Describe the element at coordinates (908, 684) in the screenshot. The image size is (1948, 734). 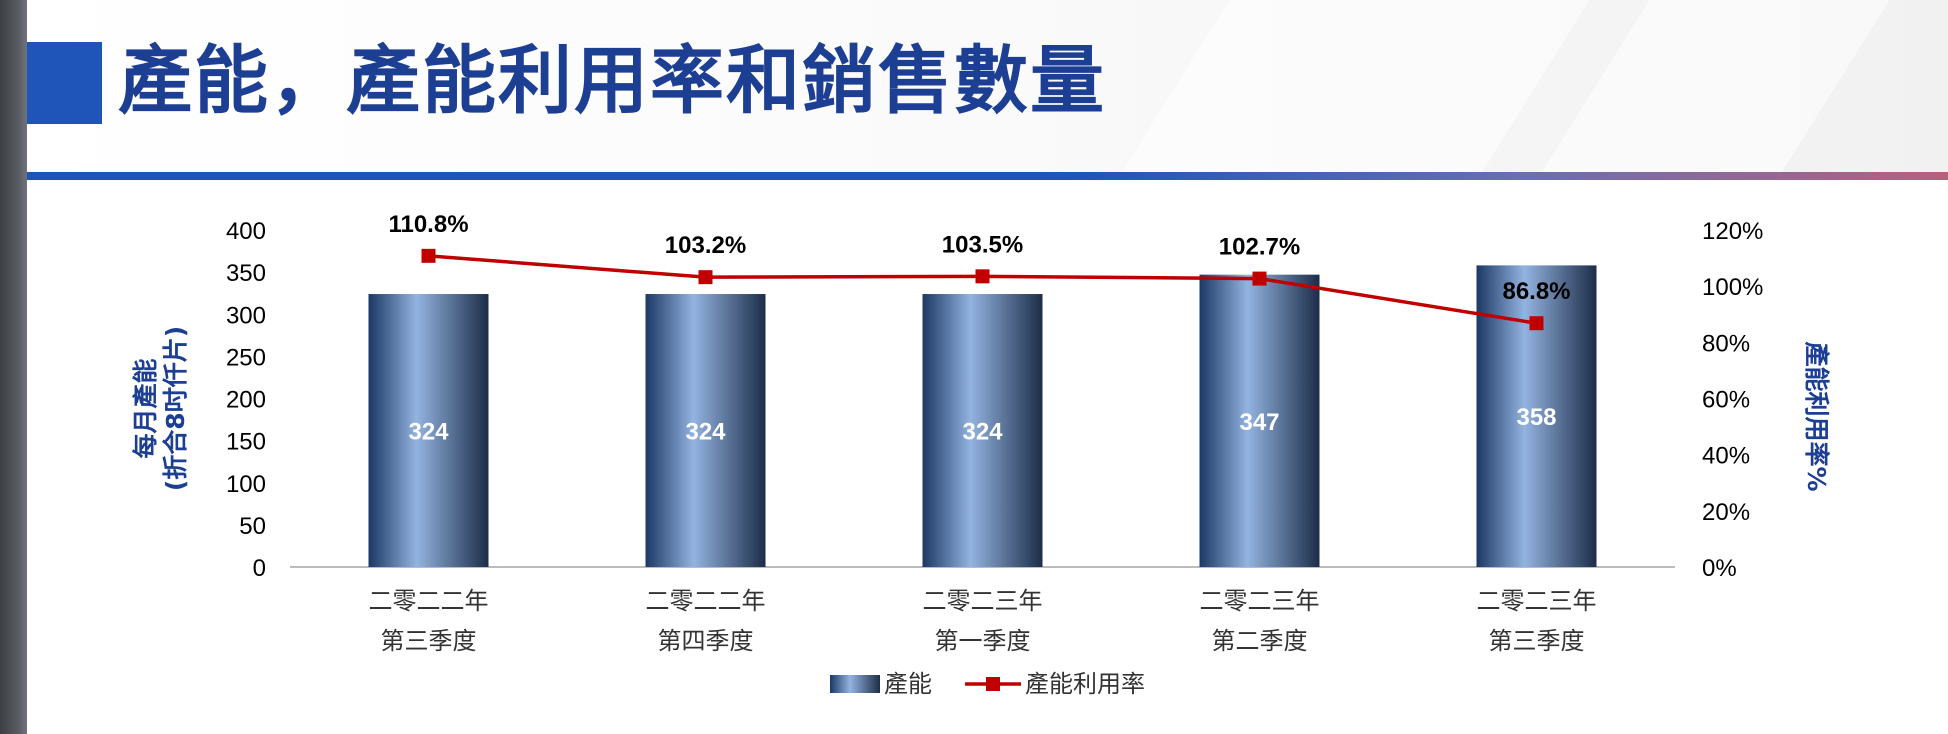
I see `legend-label-capacity: 產能` at that location.